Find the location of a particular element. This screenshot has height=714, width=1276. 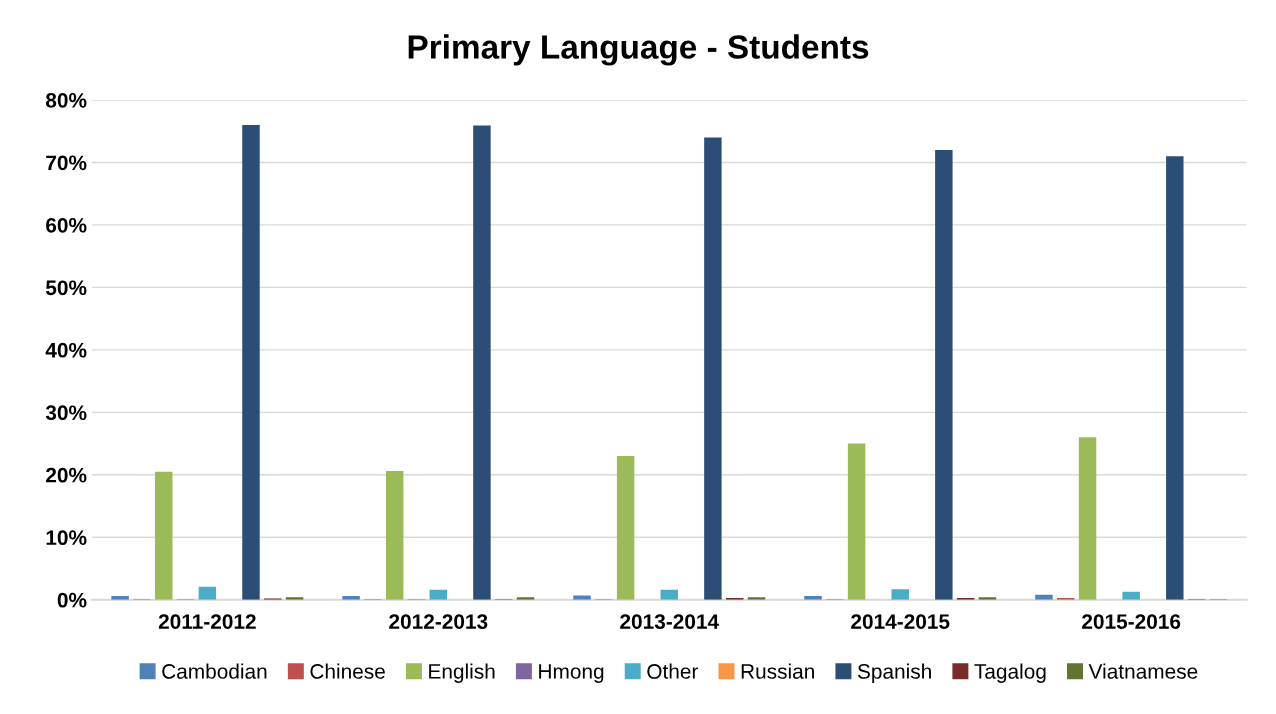

legend-label: Spanish is located at coordinates (894, 673).